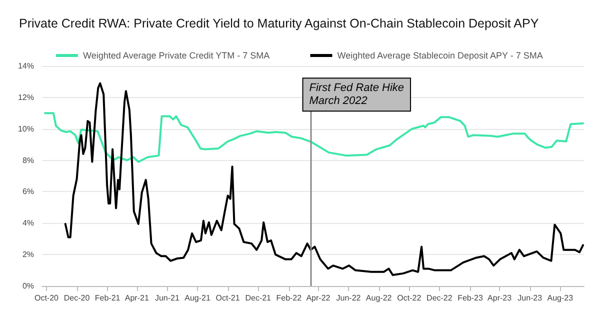 The height and width of the screenshot is (320, 600). What do you see at coordinates (28, 223) in the screenshot?
I see `y-tick-label: 4%` at bounding box center [28, 223].